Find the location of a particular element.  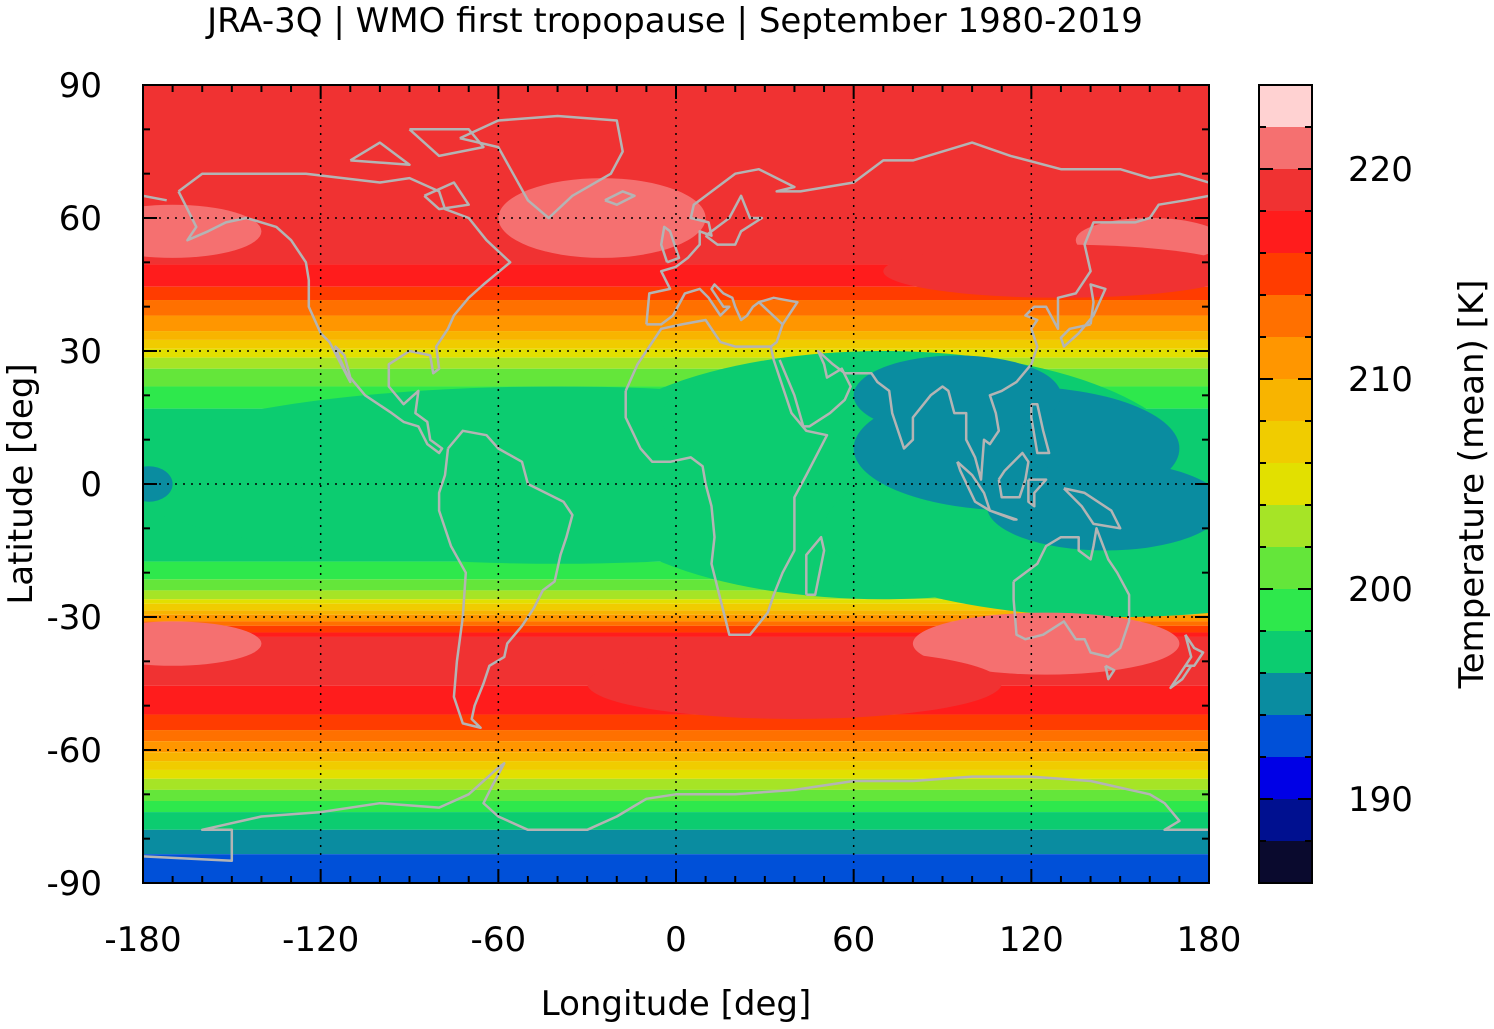

colorbar-tick-label: 210 is located at coordinates (1380, 380).